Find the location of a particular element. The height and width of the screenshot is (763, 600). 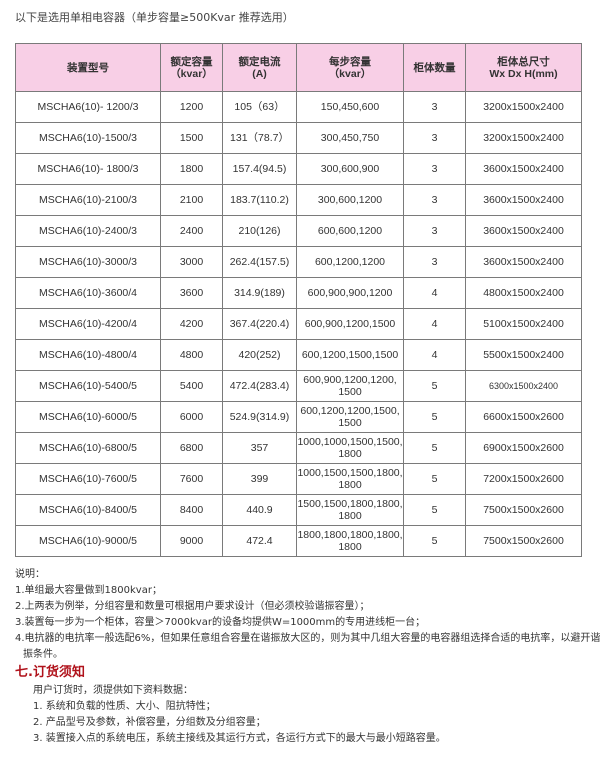

capacity-cell: 3000 is located at coordinates (191, 262).